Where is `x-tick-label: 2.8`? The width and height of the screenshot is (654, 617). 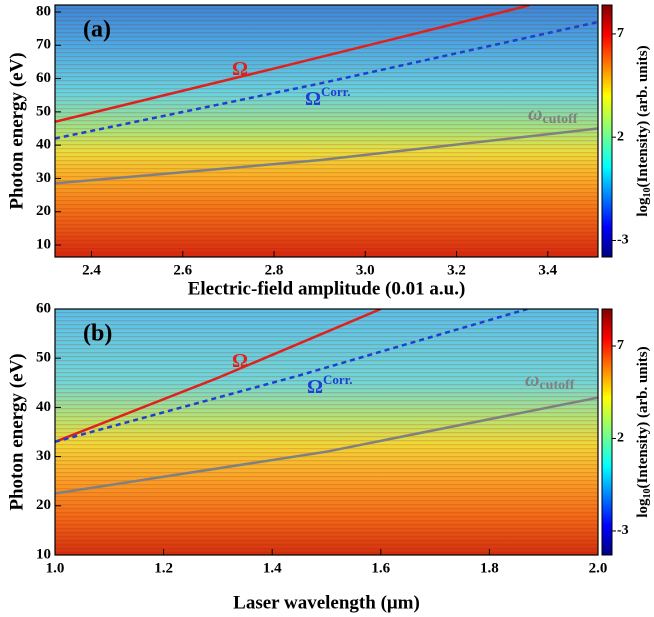 x-tick-label: 2.8 is located at coordinates (274, 270).